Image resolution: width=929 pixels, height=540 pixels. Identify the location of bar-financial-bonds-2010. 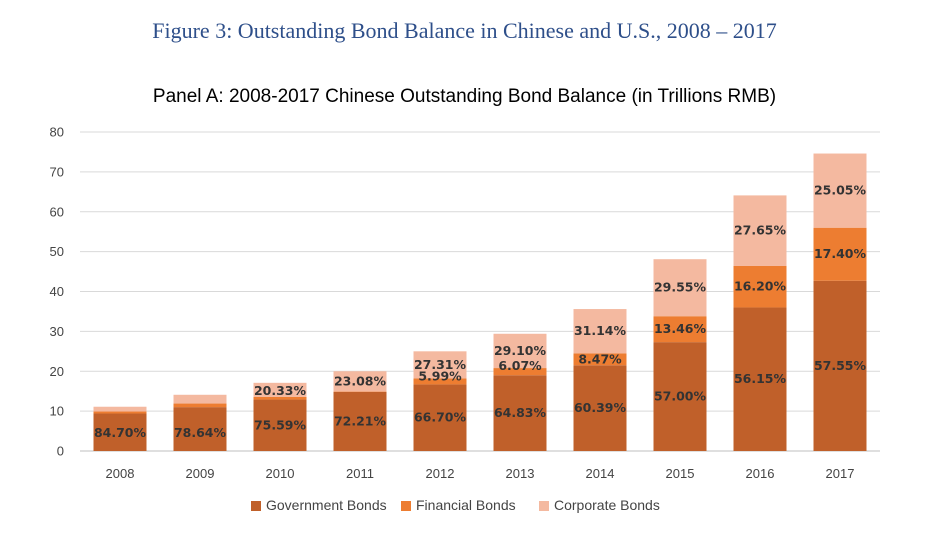
(280, 398).